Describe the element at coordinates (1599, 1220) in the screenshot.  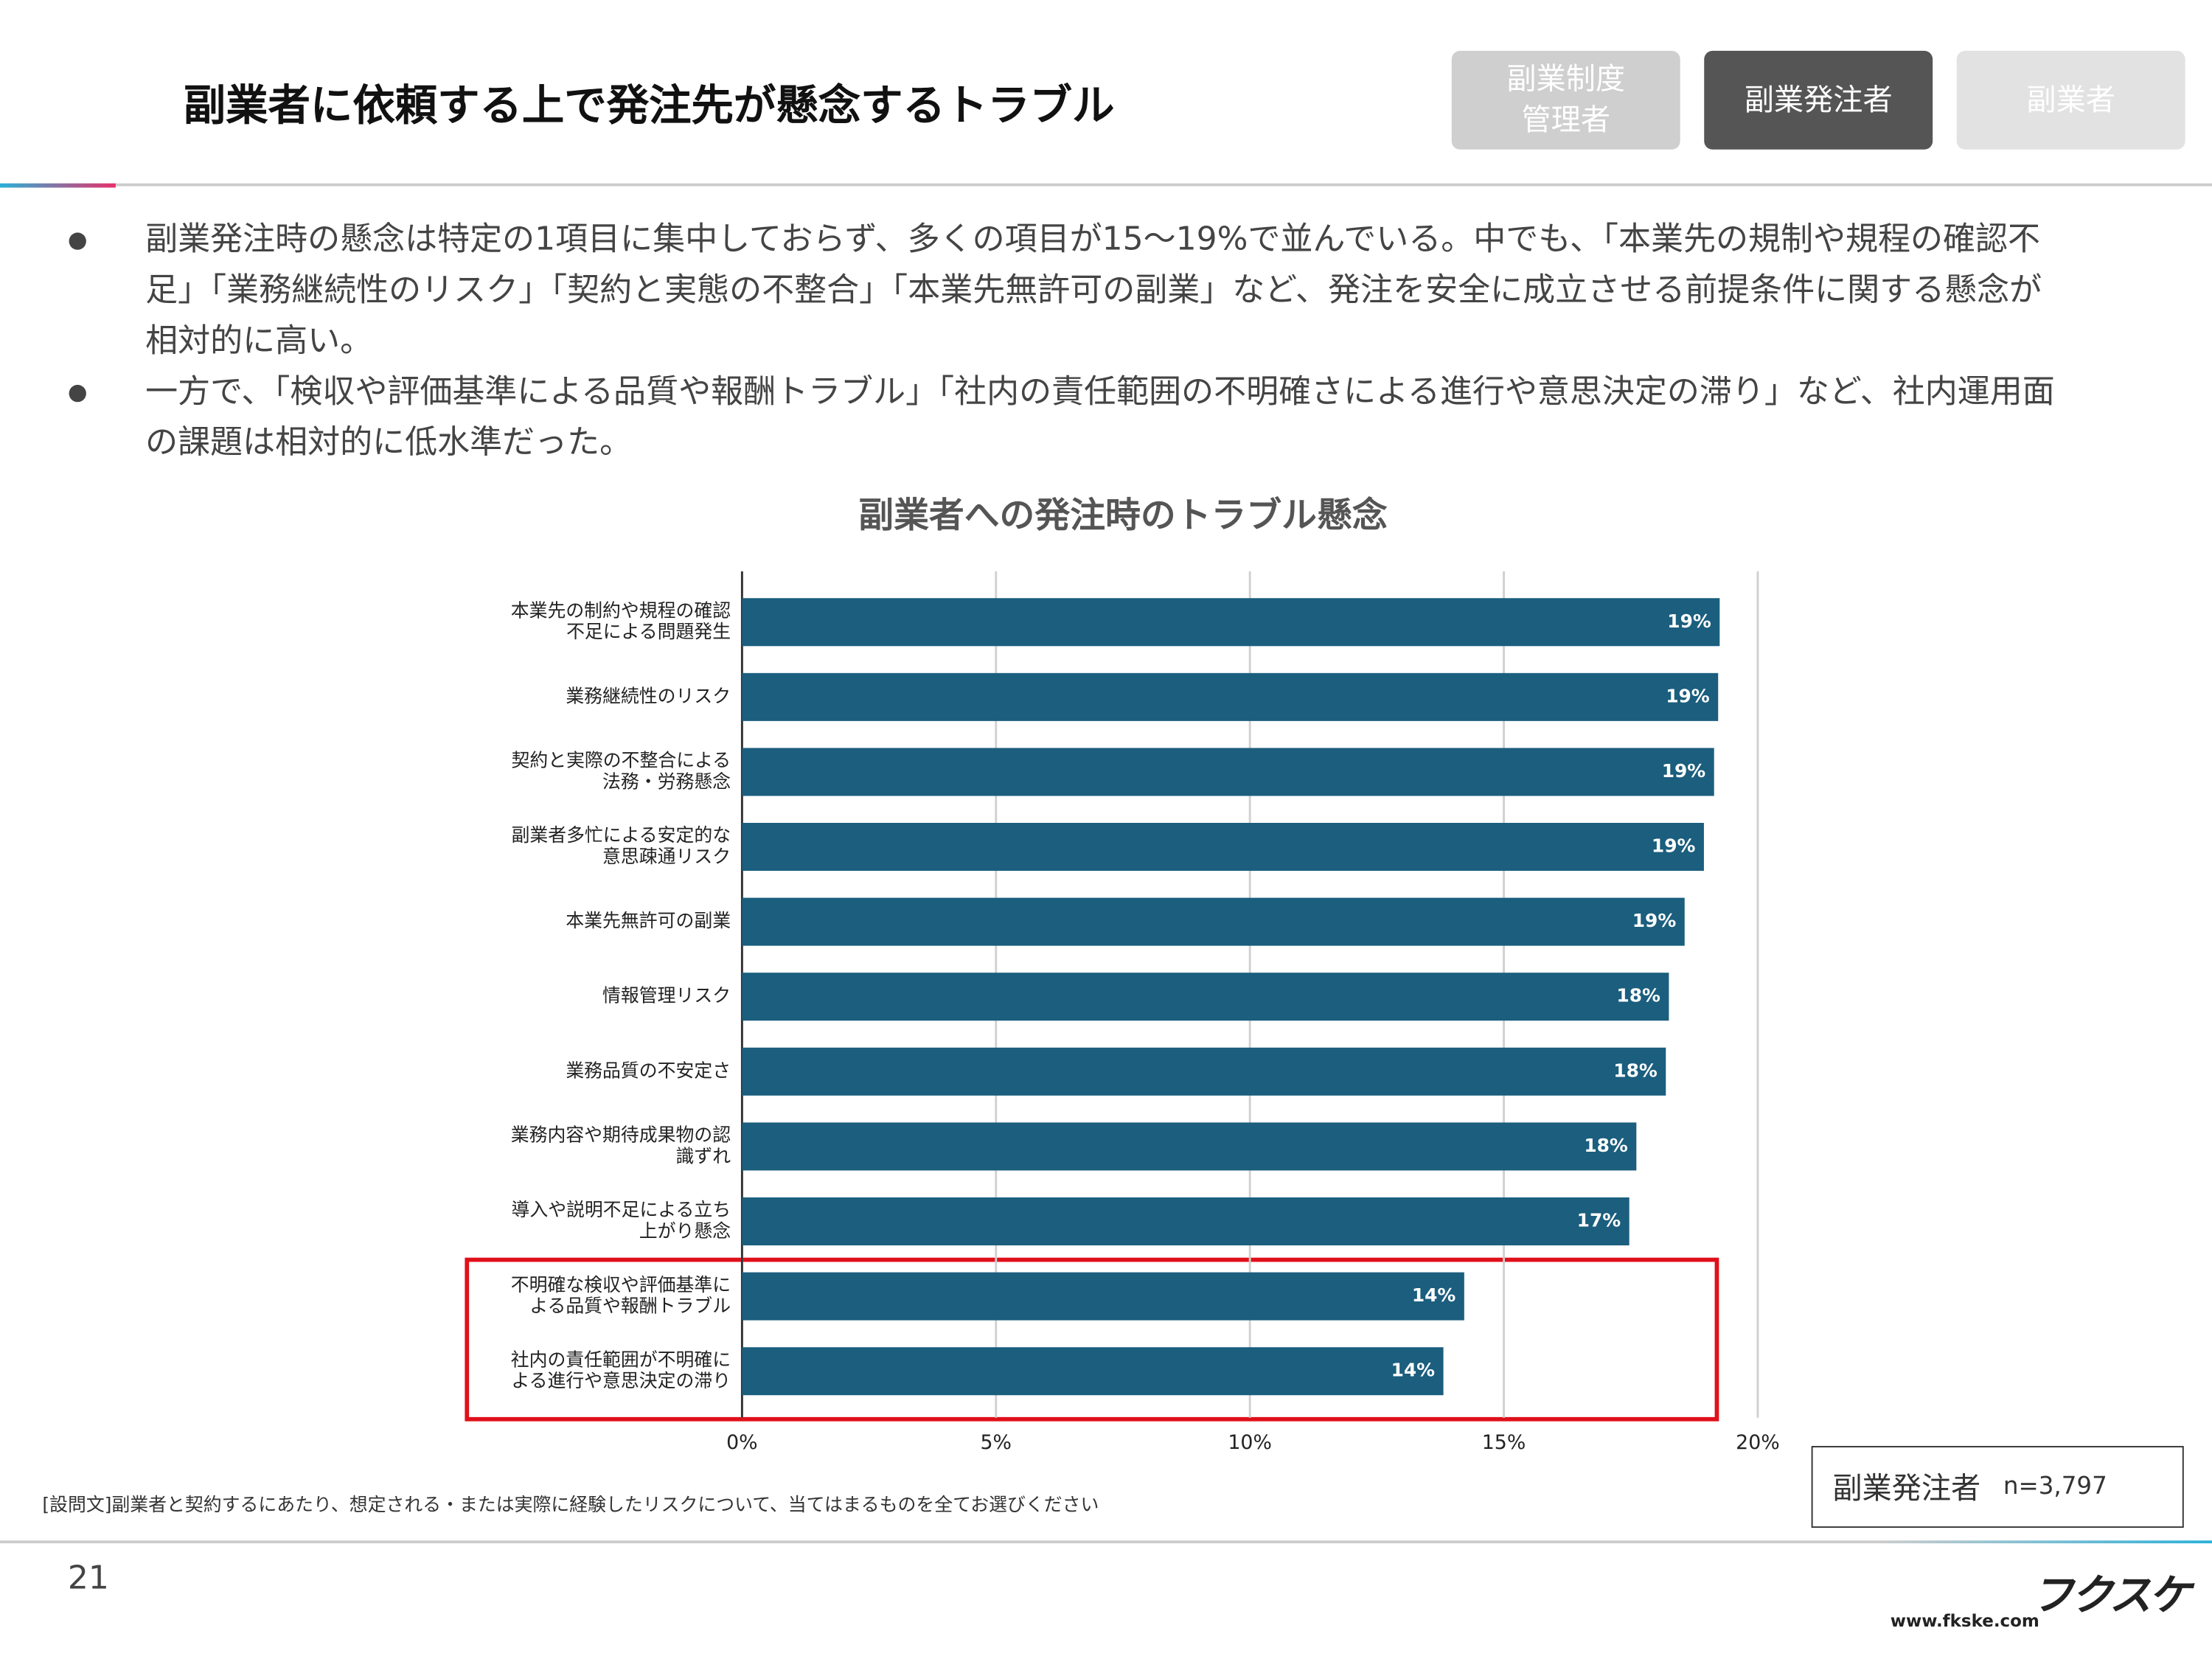
I see `value-label: 17%` at that location.